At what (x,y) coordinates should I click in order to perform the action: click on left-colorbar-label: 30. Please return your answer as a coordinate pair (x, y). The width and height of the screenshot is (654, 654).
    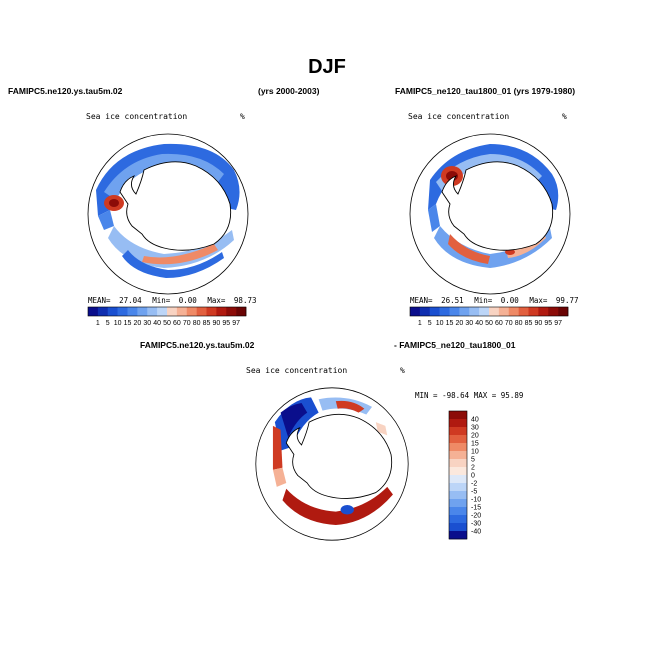
    Looking at the image, I should click on (147, 323).